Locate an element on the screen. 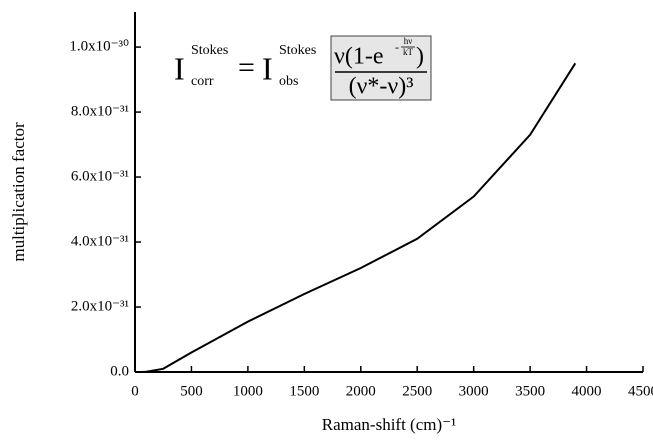 This screenshot has height=441, width=653. formula-text: hν is located at coordinates (408, 41).